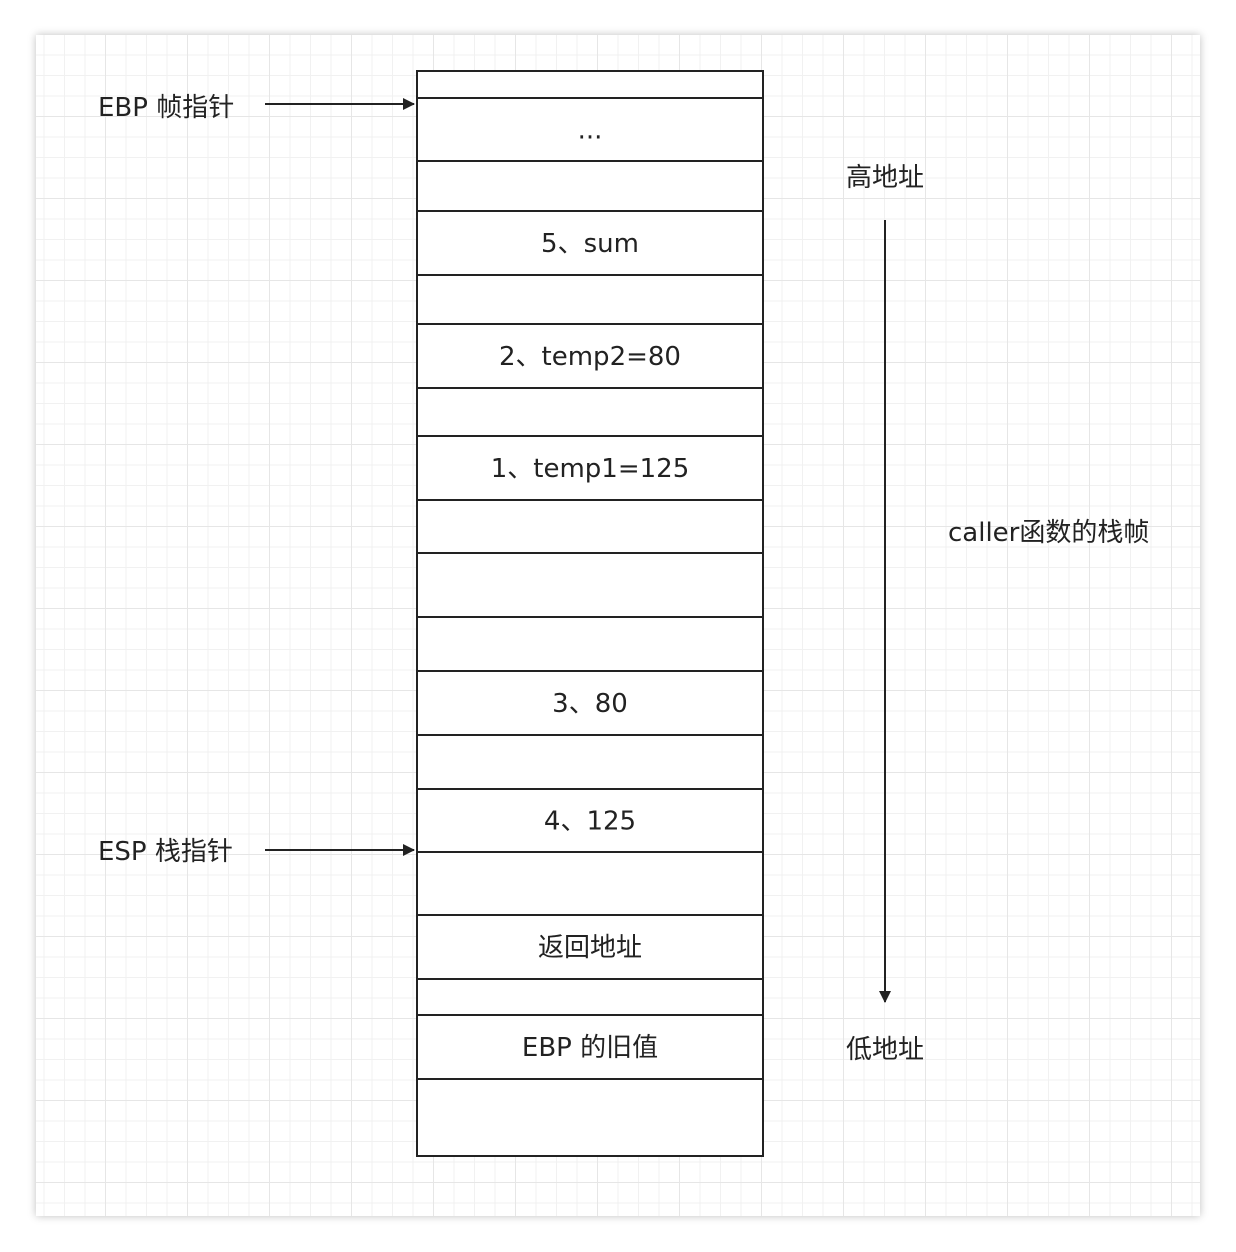 The width and height of the screenshot is (1236, 1252). I want to click on stack-cell-return-address, so click(590, 947).